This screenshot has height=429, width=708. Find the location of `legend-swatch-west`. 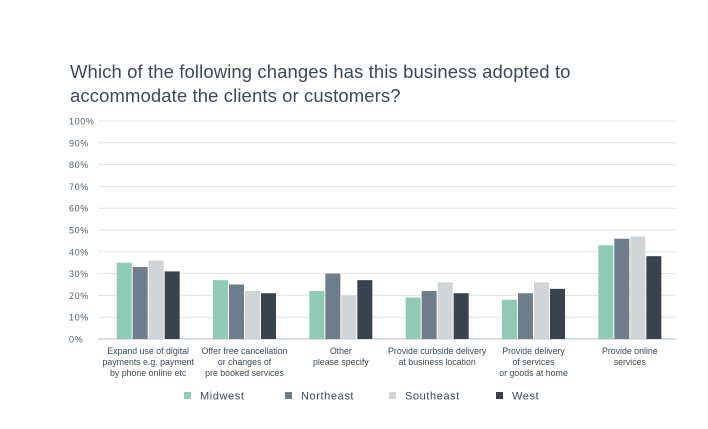

legend-swatch-west is located at coordinates (499, 395).